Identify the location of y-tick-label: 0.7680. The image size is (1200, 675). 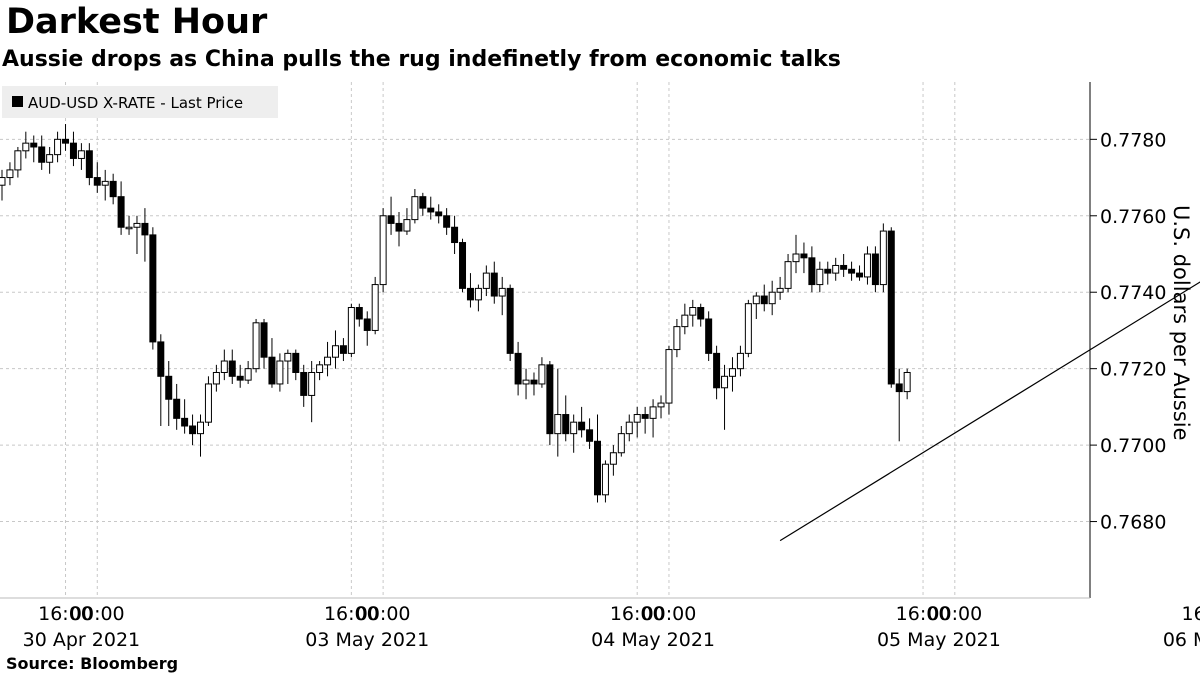
(1133, 523).